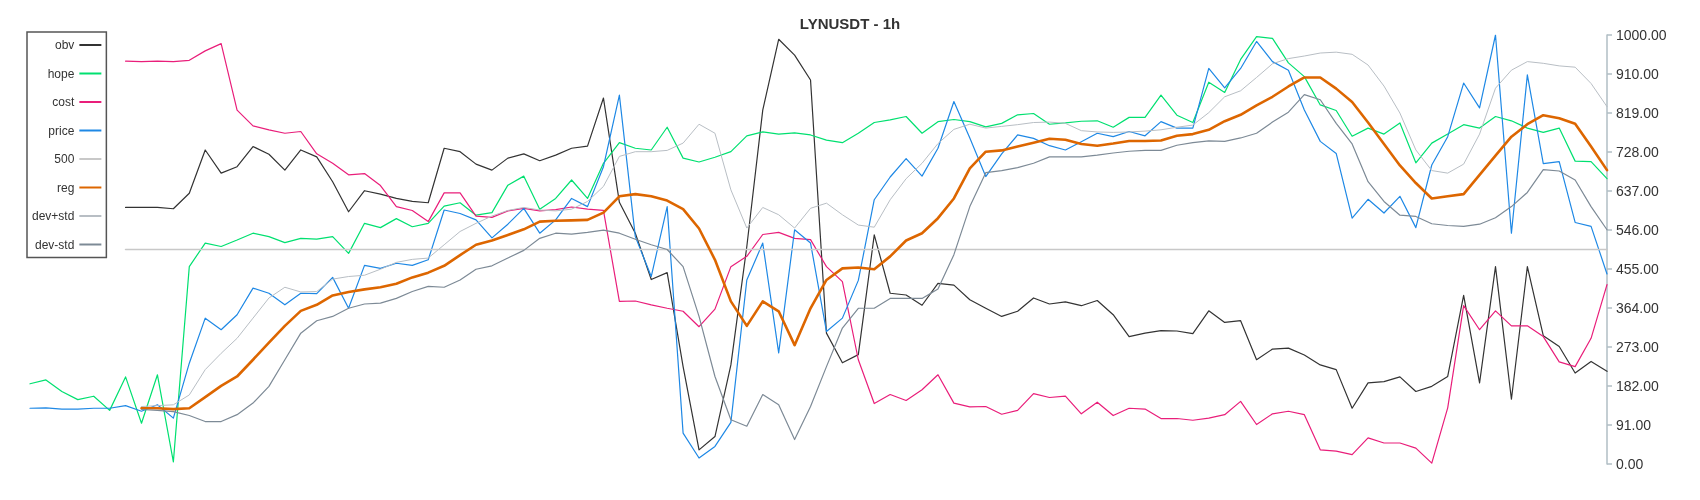 The width and height of the screenshot is (1700, 500). Describe the element at coordinates (1638, 229) in the screenshot. I see `y-tick-label: 546.00` at that location.